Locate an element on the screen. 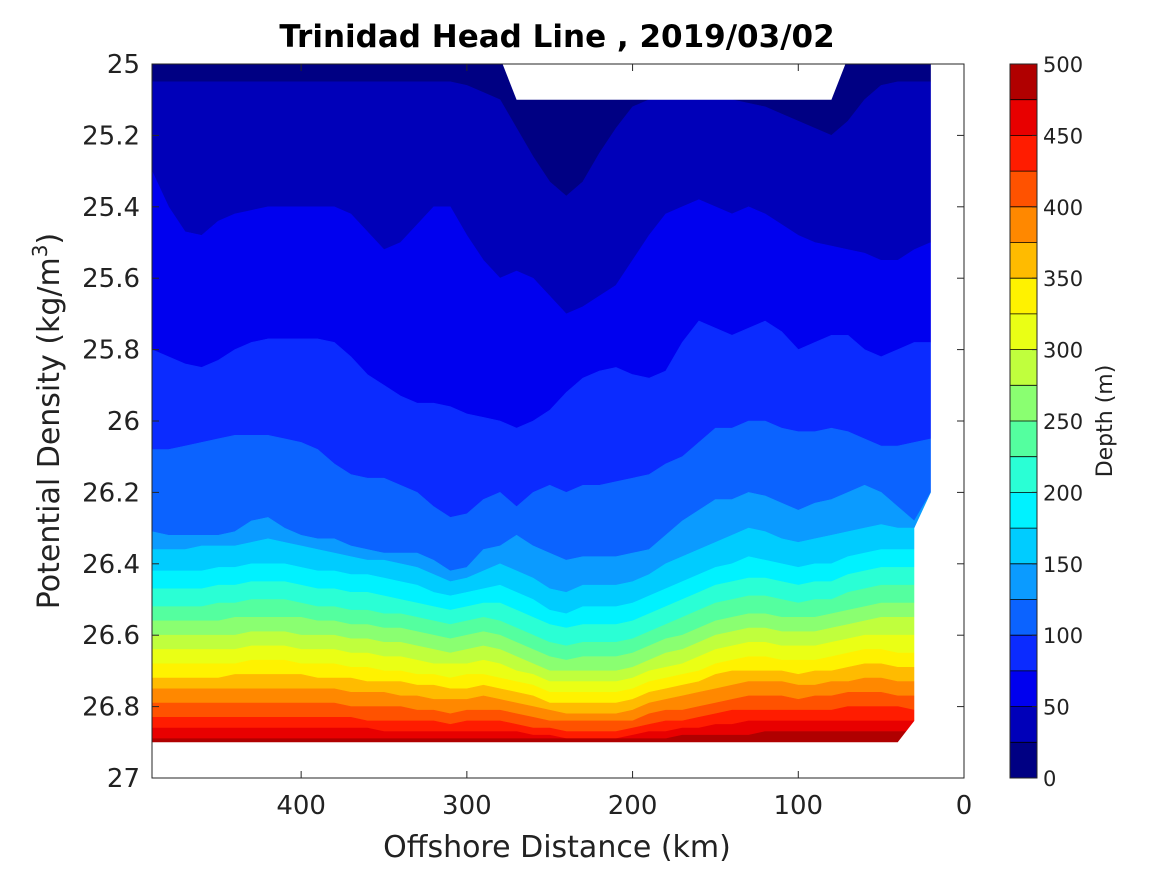 Image resolution: width=1167 pixels, height=875 pixels. colorbar-tick-label: 150 is located at coordinates (1063, 565).